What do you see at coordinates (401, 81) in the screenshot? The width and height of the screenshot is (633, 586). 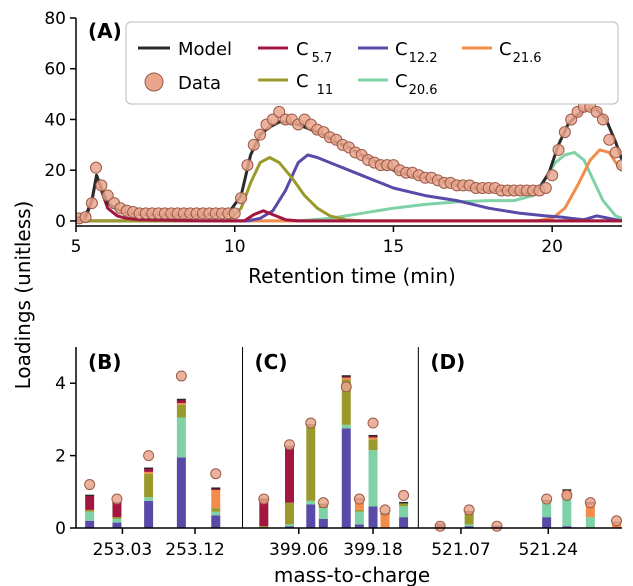 I see `legend-label-c206-base: C` at bounding box center [401, 81].